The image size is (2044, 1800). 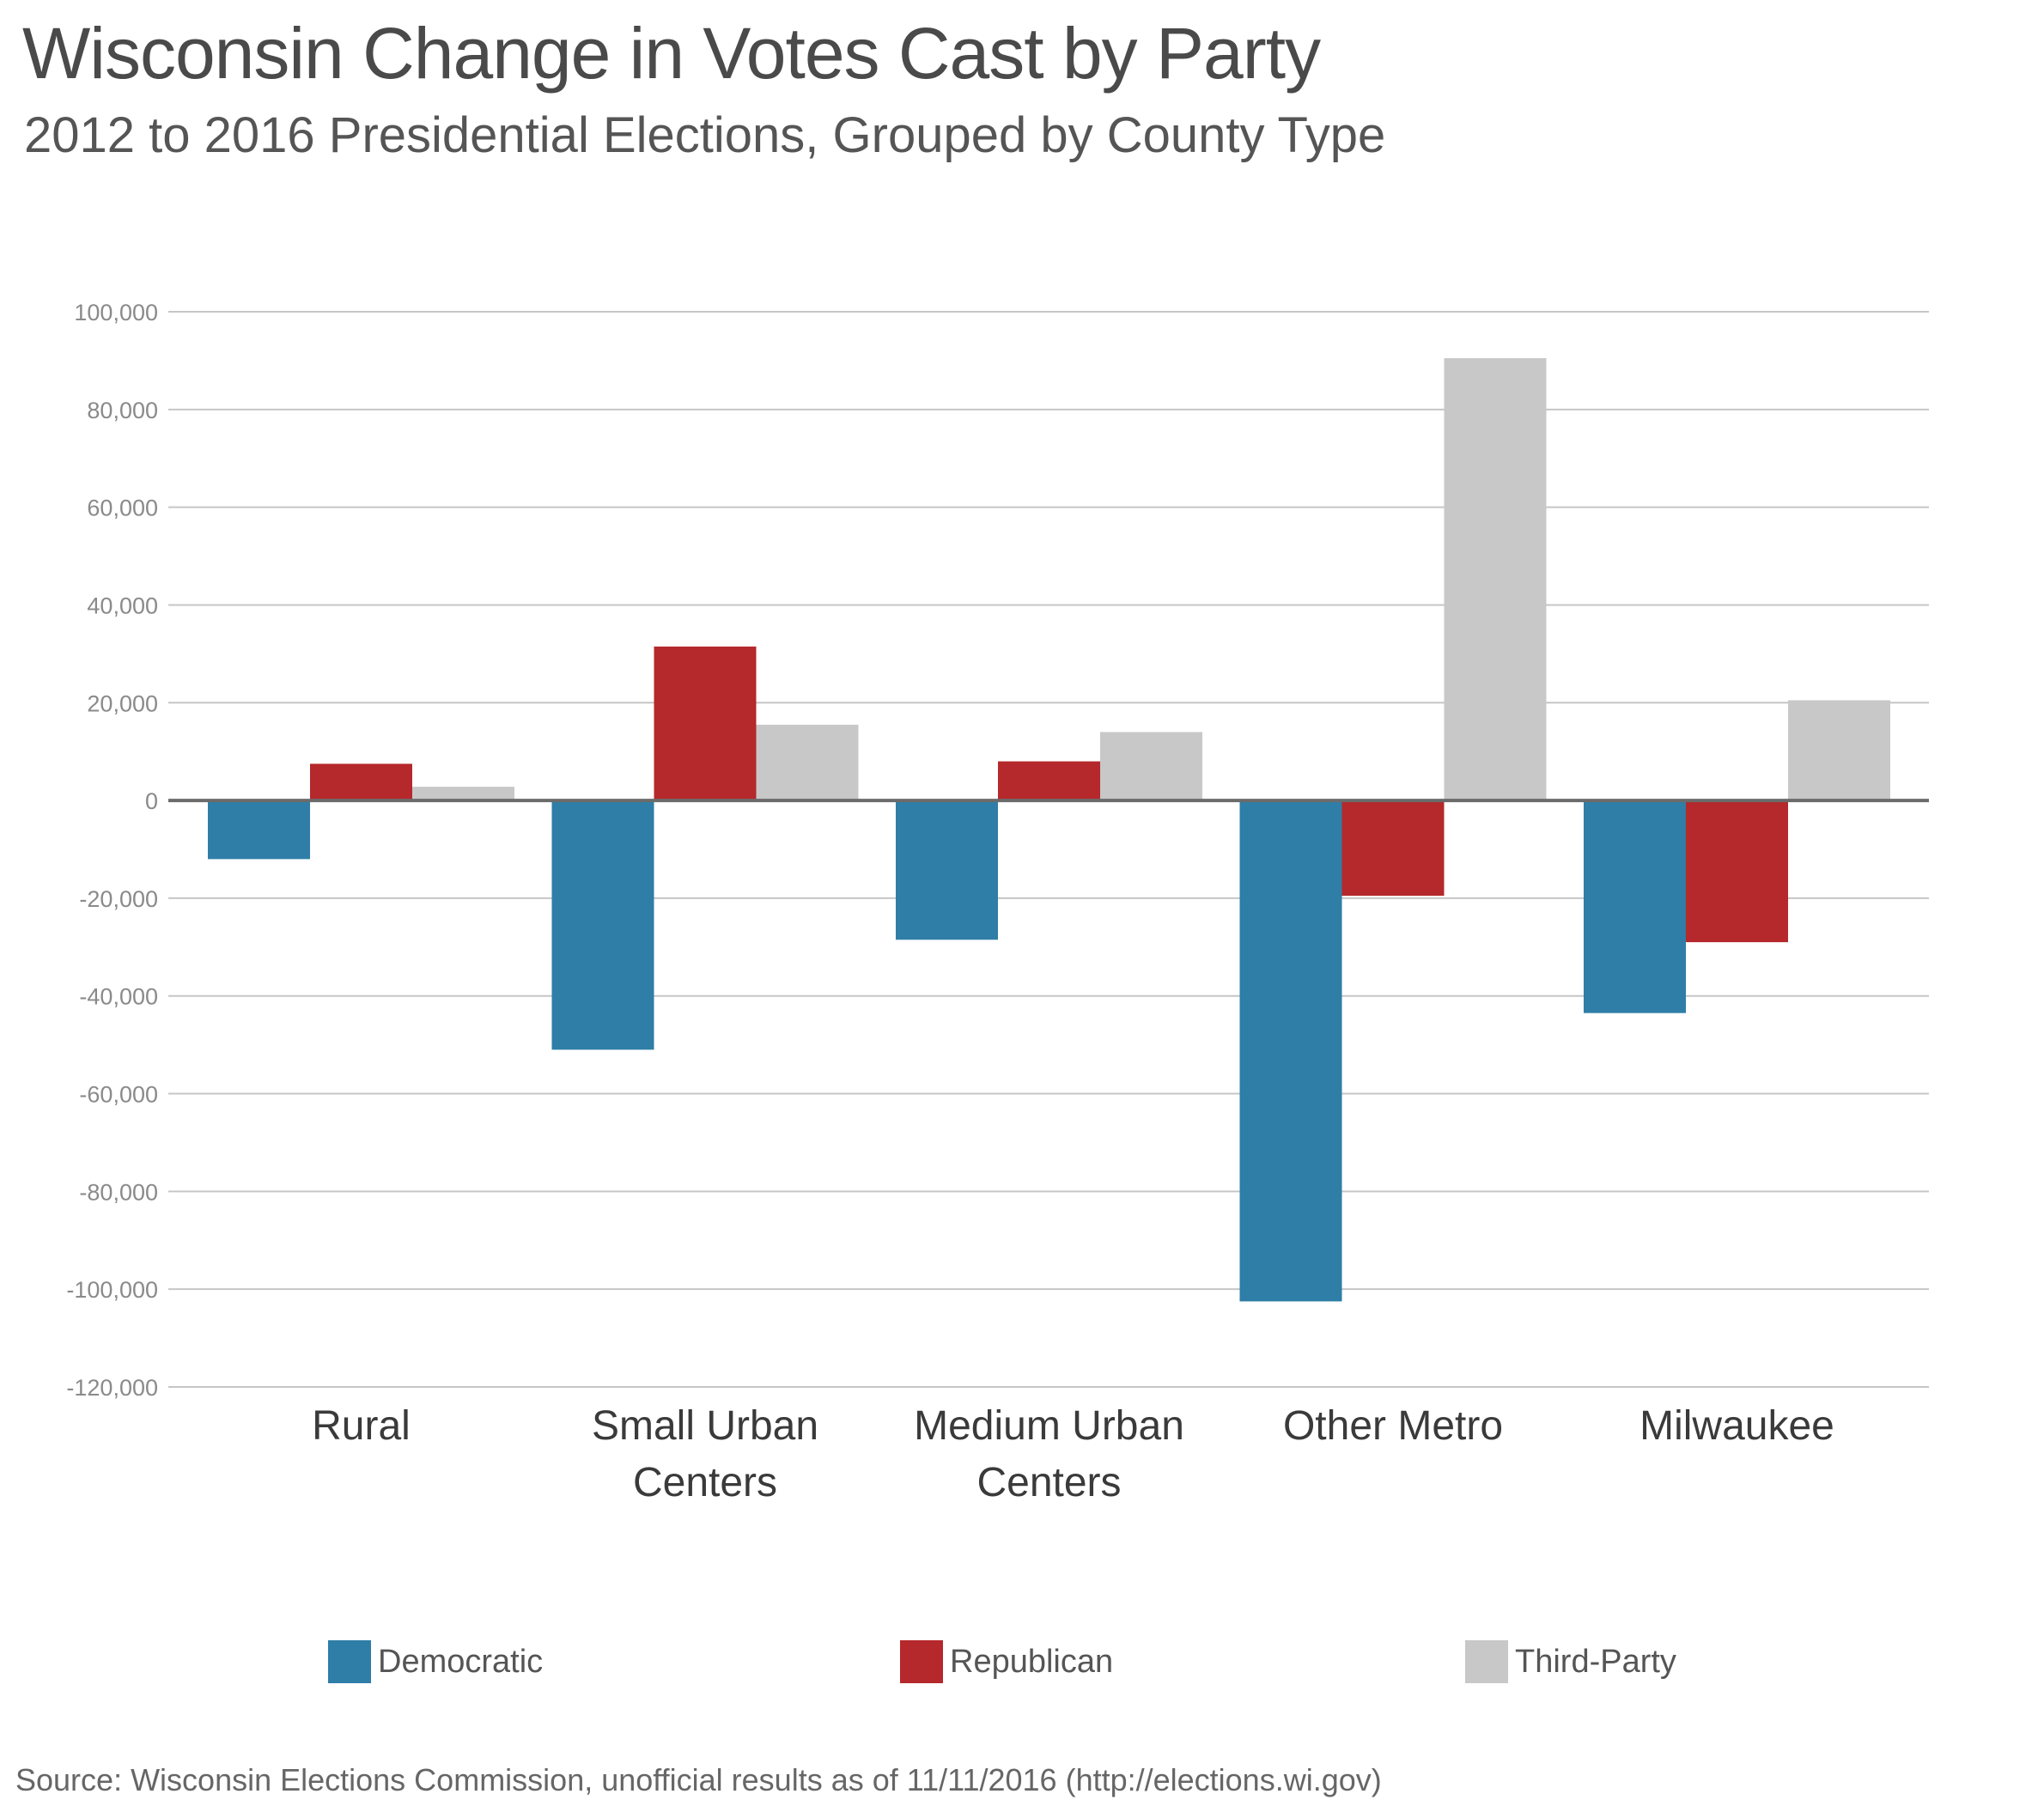 I want to click on y-tick-label: 20,000, so click(x=122, y=703).